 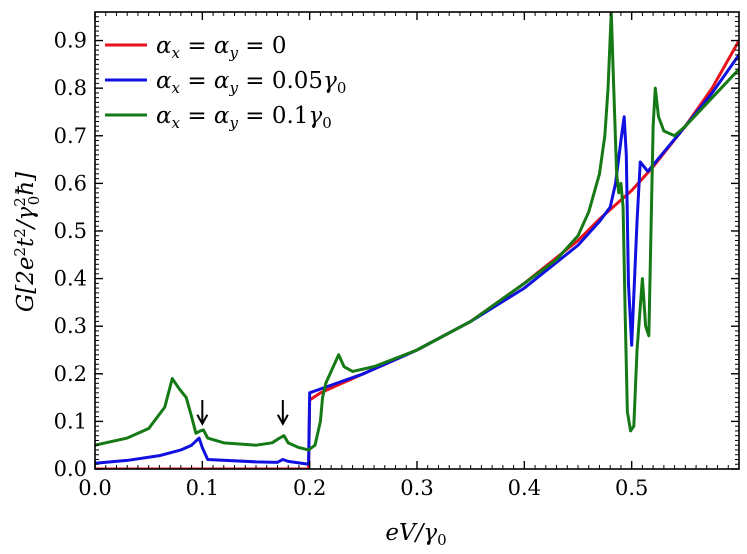 What do you see at coordinates (70, 183) in the screenshot?
I see `y-tick-label: 0.6` at bounding box center [70, 183].